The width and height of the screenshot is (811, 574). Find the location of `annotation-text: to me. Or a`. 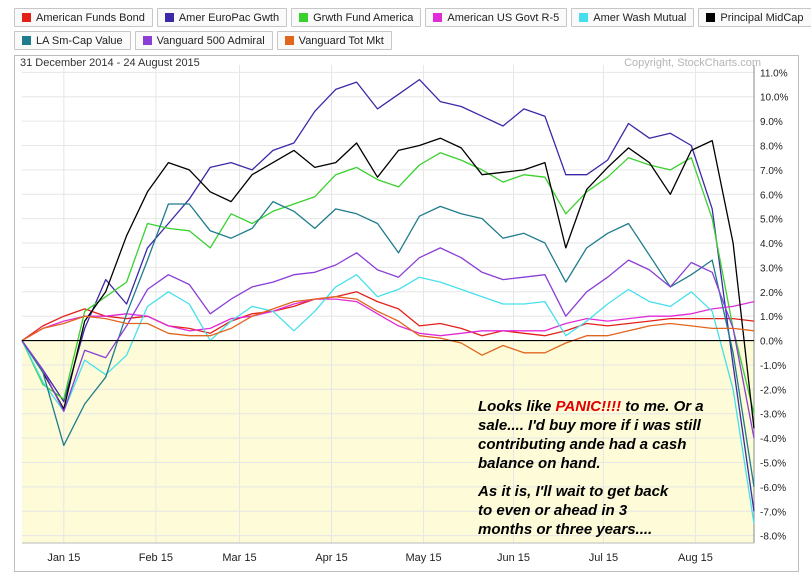

annotation-text: to me. Or a is located at coordinates (662, 406).